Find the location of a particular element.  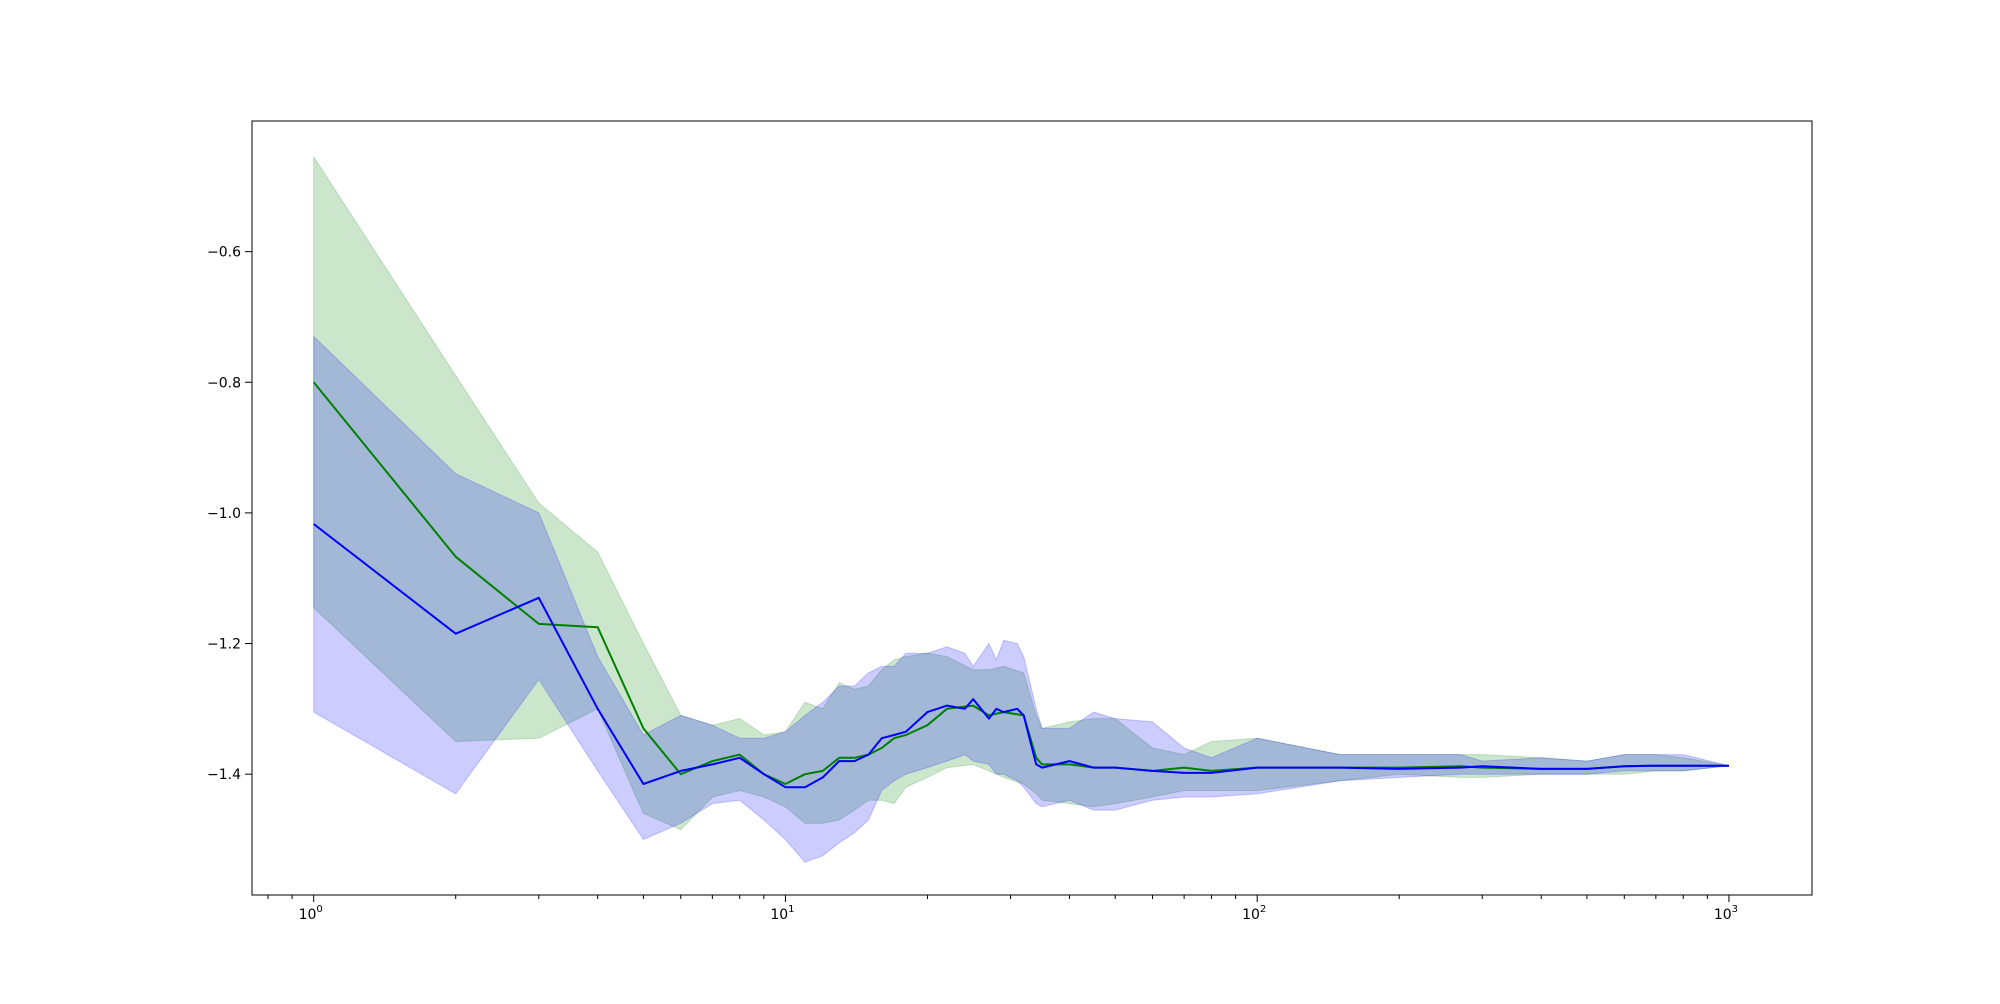

x-tick-label: 10² is located at coordinates (1254, 913).